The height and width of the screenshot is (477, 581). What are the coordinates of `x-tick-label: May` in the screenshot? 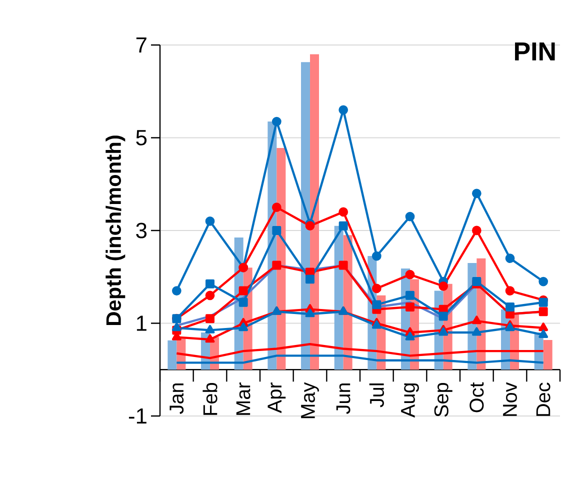 It's located at (310, 400).